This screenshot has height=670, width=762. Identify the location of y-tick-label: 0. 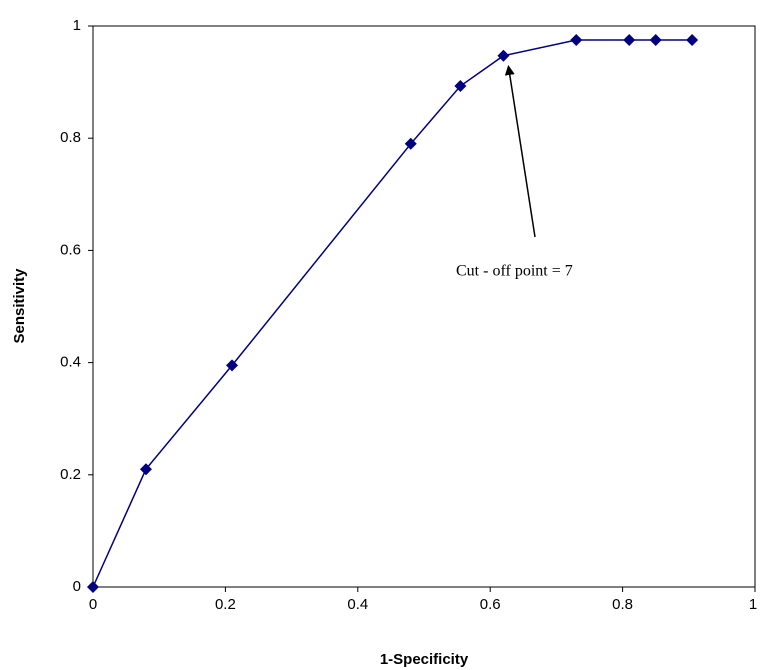
(77, 586).